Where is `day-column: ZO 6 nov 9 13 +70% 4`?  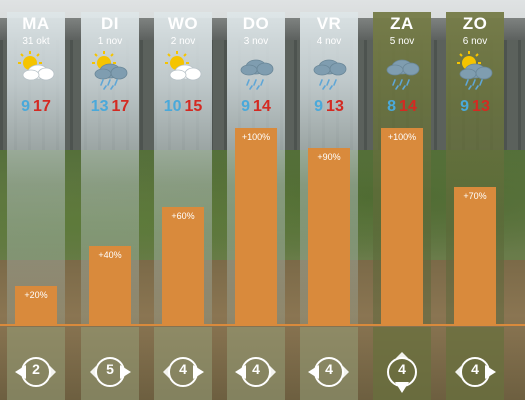 day-column: ZO 6 nov 9 13 +70% 4 is located at coordinates (475, 206).